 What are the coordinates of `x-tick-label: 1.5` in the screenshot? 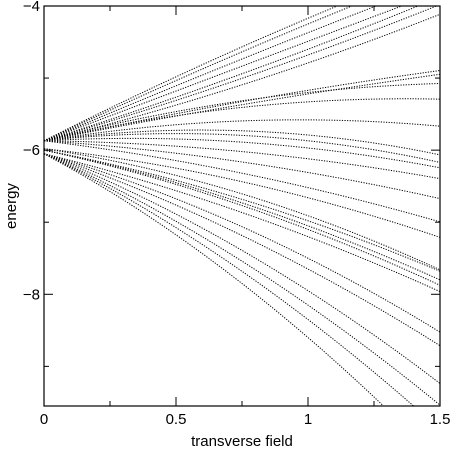 It's located at (440, 419).